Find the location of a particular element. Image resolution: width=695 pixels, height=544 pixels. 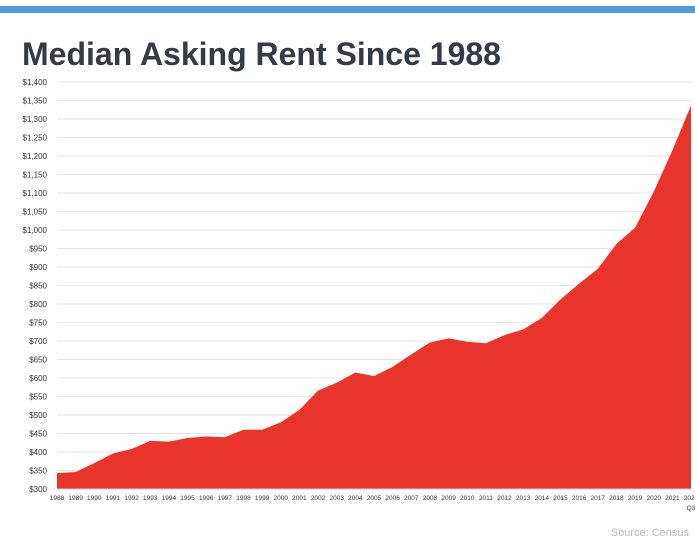

x-tick-label-suffix: Q3 is located at coordinates (691, 508).